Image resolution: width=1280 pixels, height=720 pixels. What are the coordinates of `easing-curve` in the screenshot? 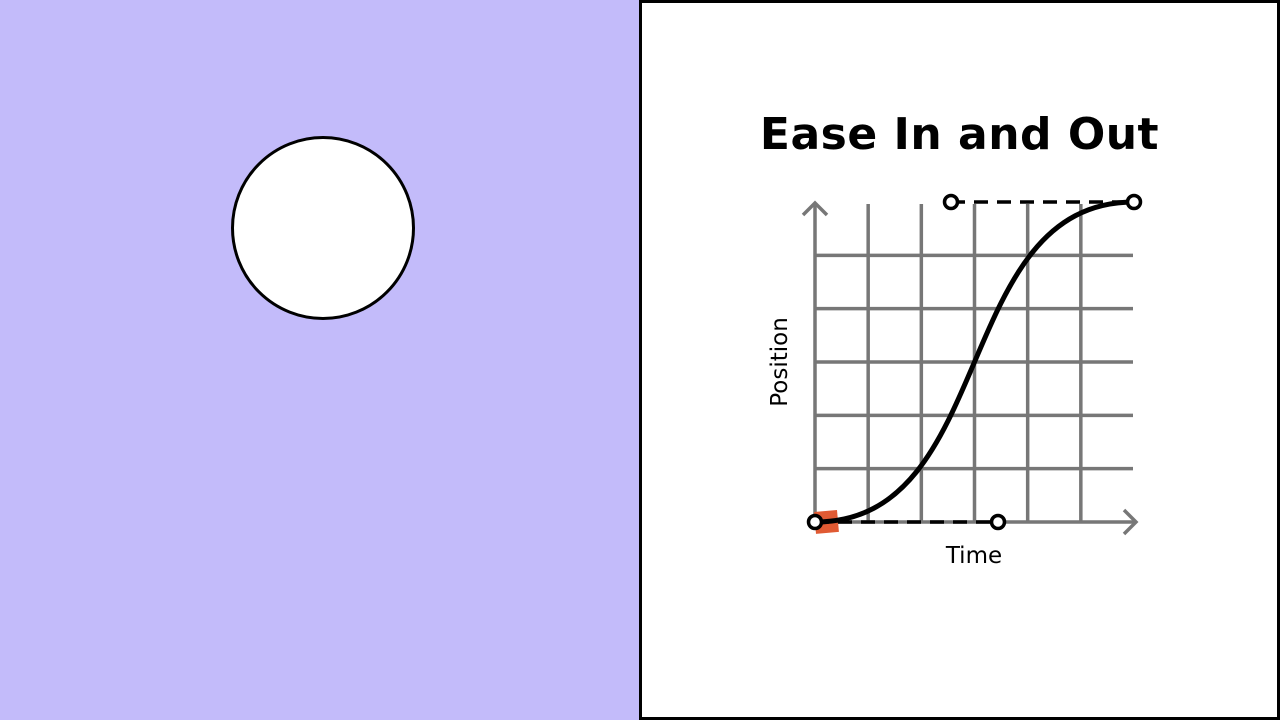 It's located at (974, 362).